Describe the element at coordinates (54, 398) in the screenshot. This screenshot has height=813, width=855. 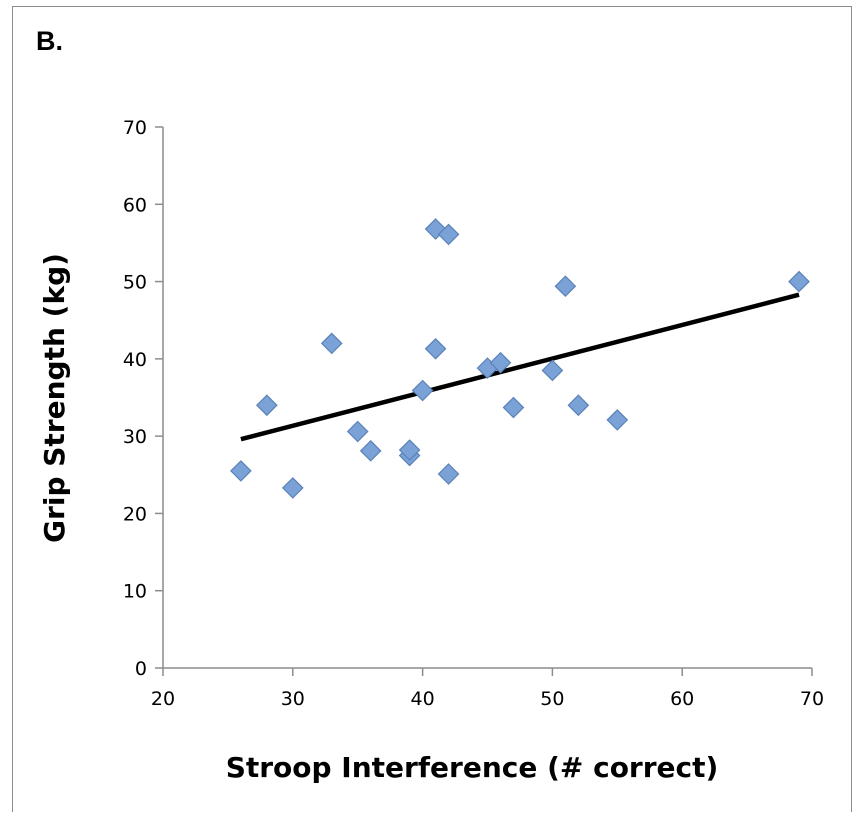
I see `y-axis-title: Grip Strength (kg)` at that location.